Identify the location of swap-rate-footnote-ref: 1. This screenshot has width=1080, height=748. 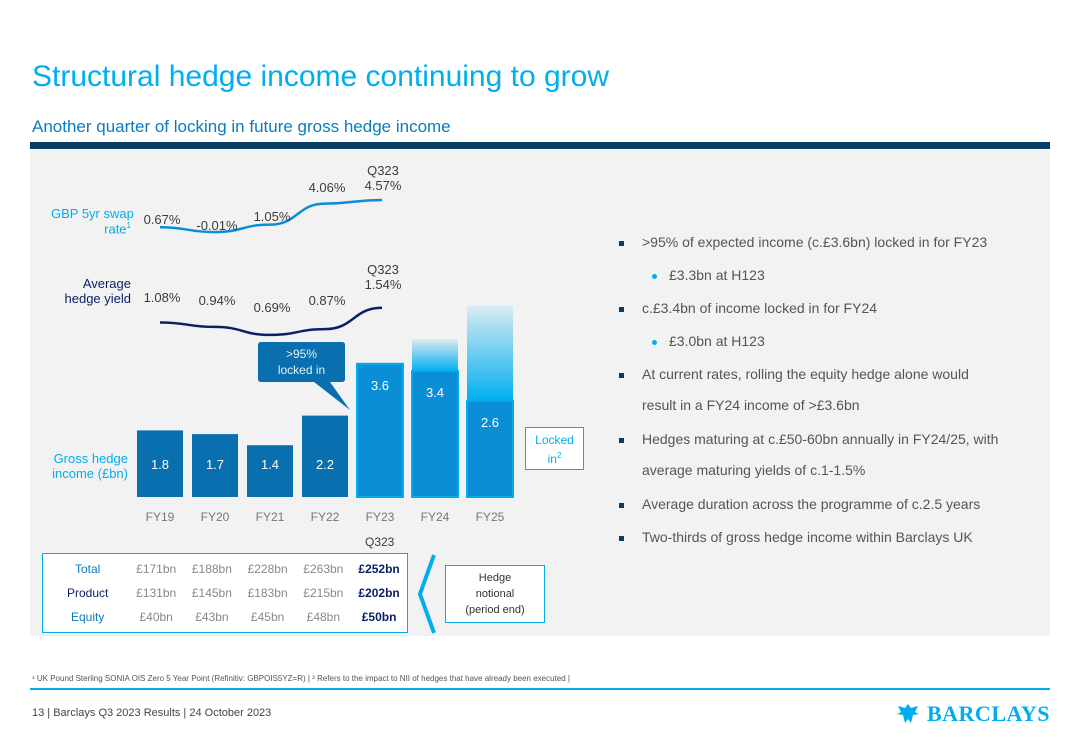
(128, 225).